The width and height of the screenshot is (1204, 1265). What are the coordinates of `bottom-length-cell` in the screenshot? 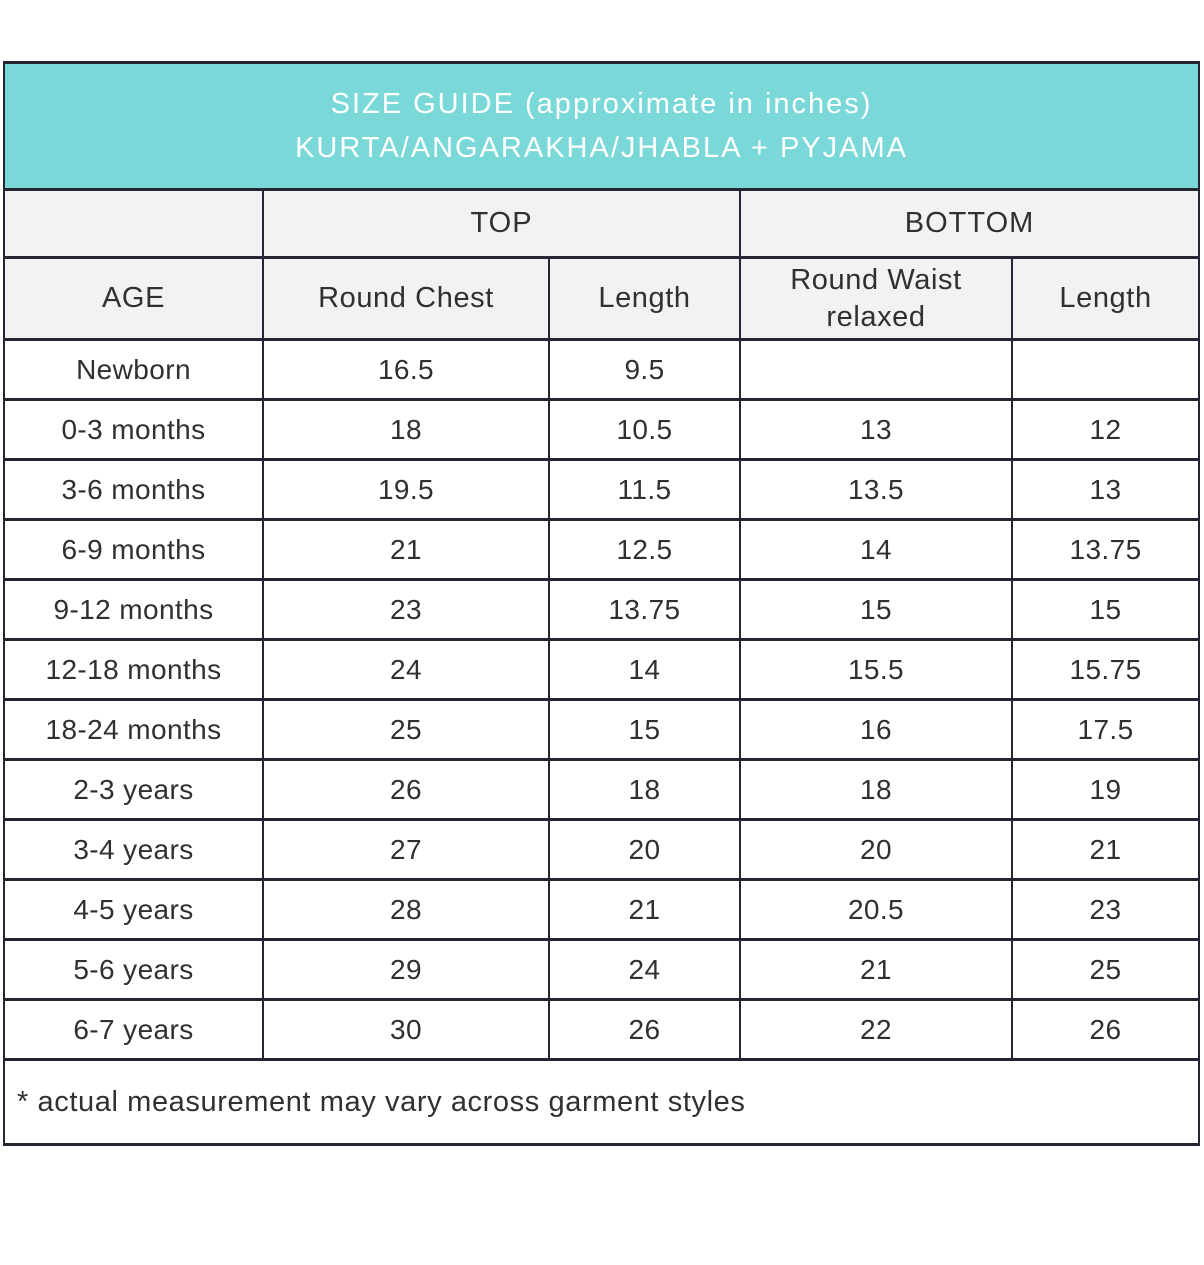 It's located at (1105, 369).